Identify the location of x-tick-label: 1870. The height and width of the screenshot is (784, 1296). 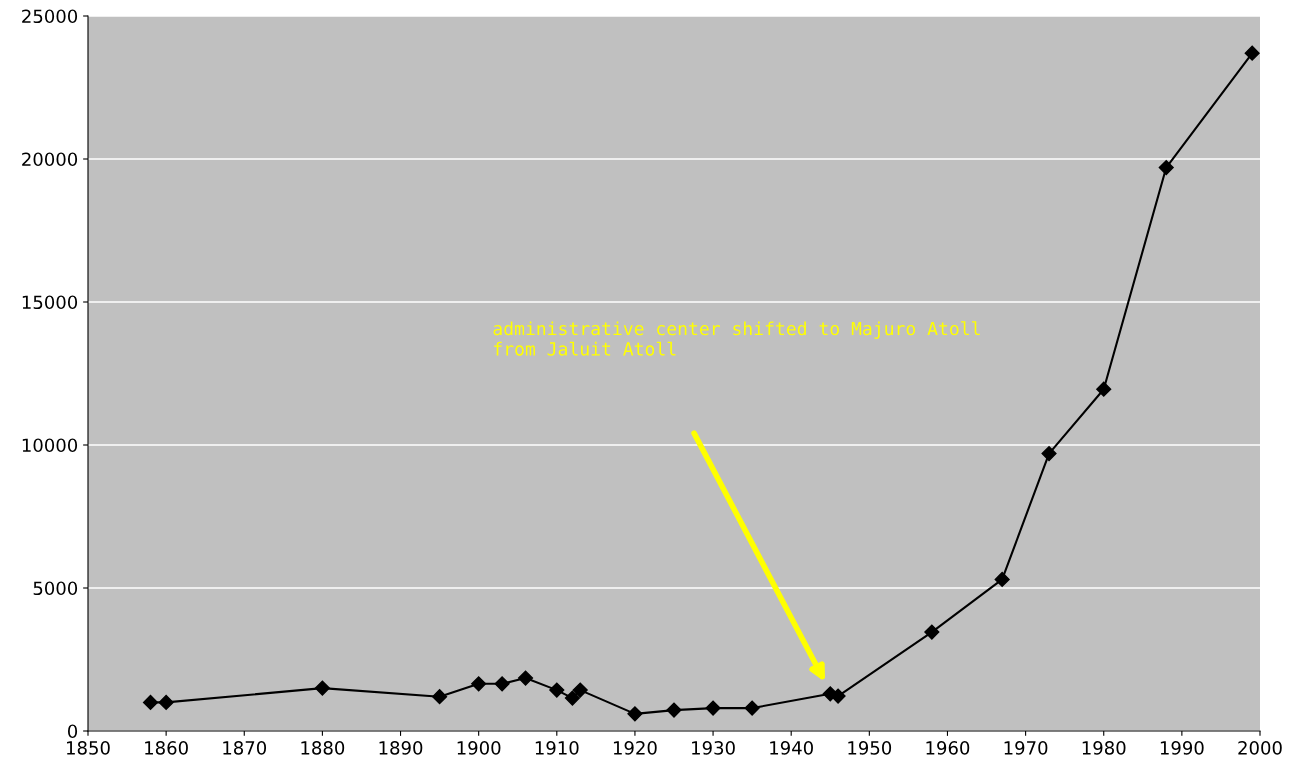
(245, 748).